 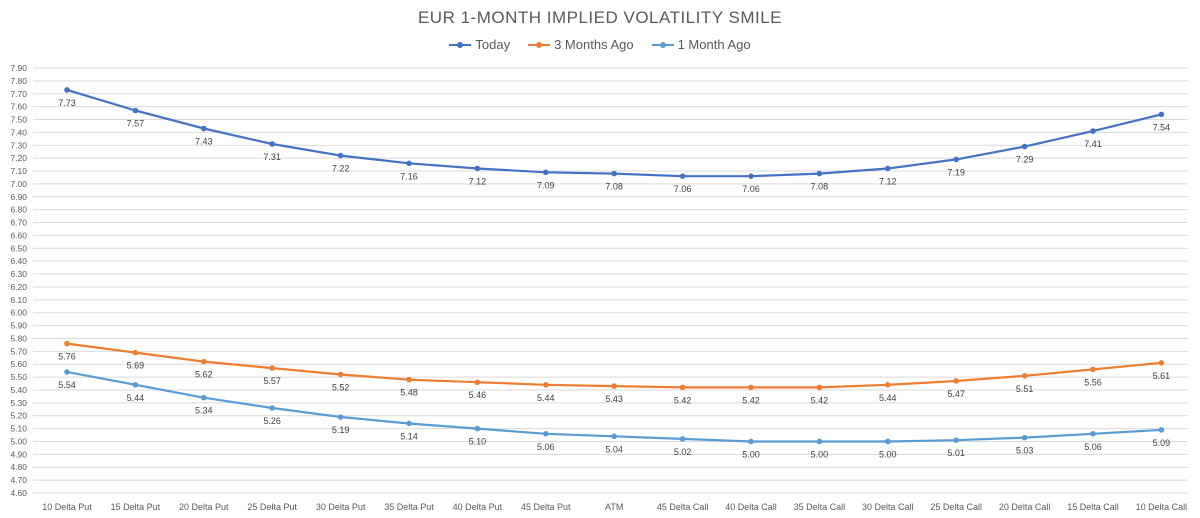 What do you see at coordinates (18, 68) in the screenshot?
I see `y-tick-label: 7.90` at bounding box center [18, 68].